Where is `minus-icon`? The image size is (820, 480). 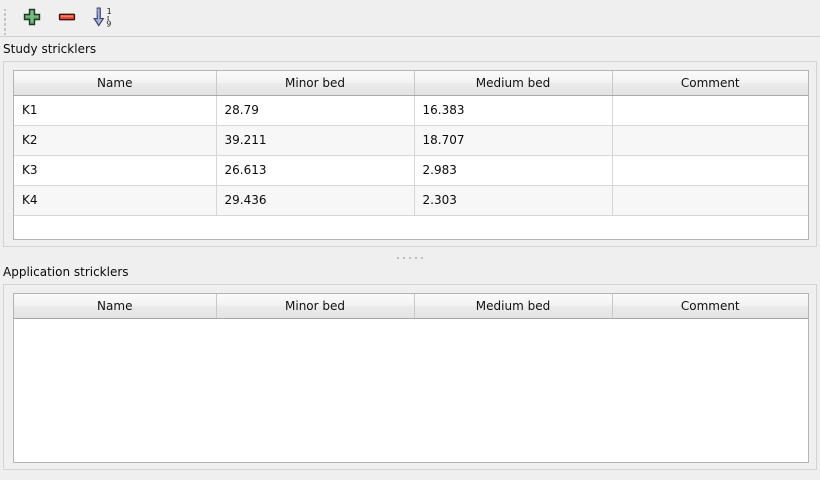 minus-icon is located at coordinates (67, 18).